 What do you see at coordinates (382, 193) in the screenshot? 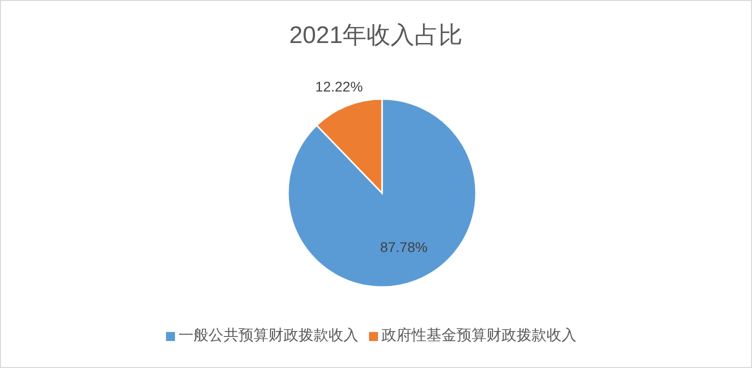
I see `pie-slice` at bounding box center [382, 193].